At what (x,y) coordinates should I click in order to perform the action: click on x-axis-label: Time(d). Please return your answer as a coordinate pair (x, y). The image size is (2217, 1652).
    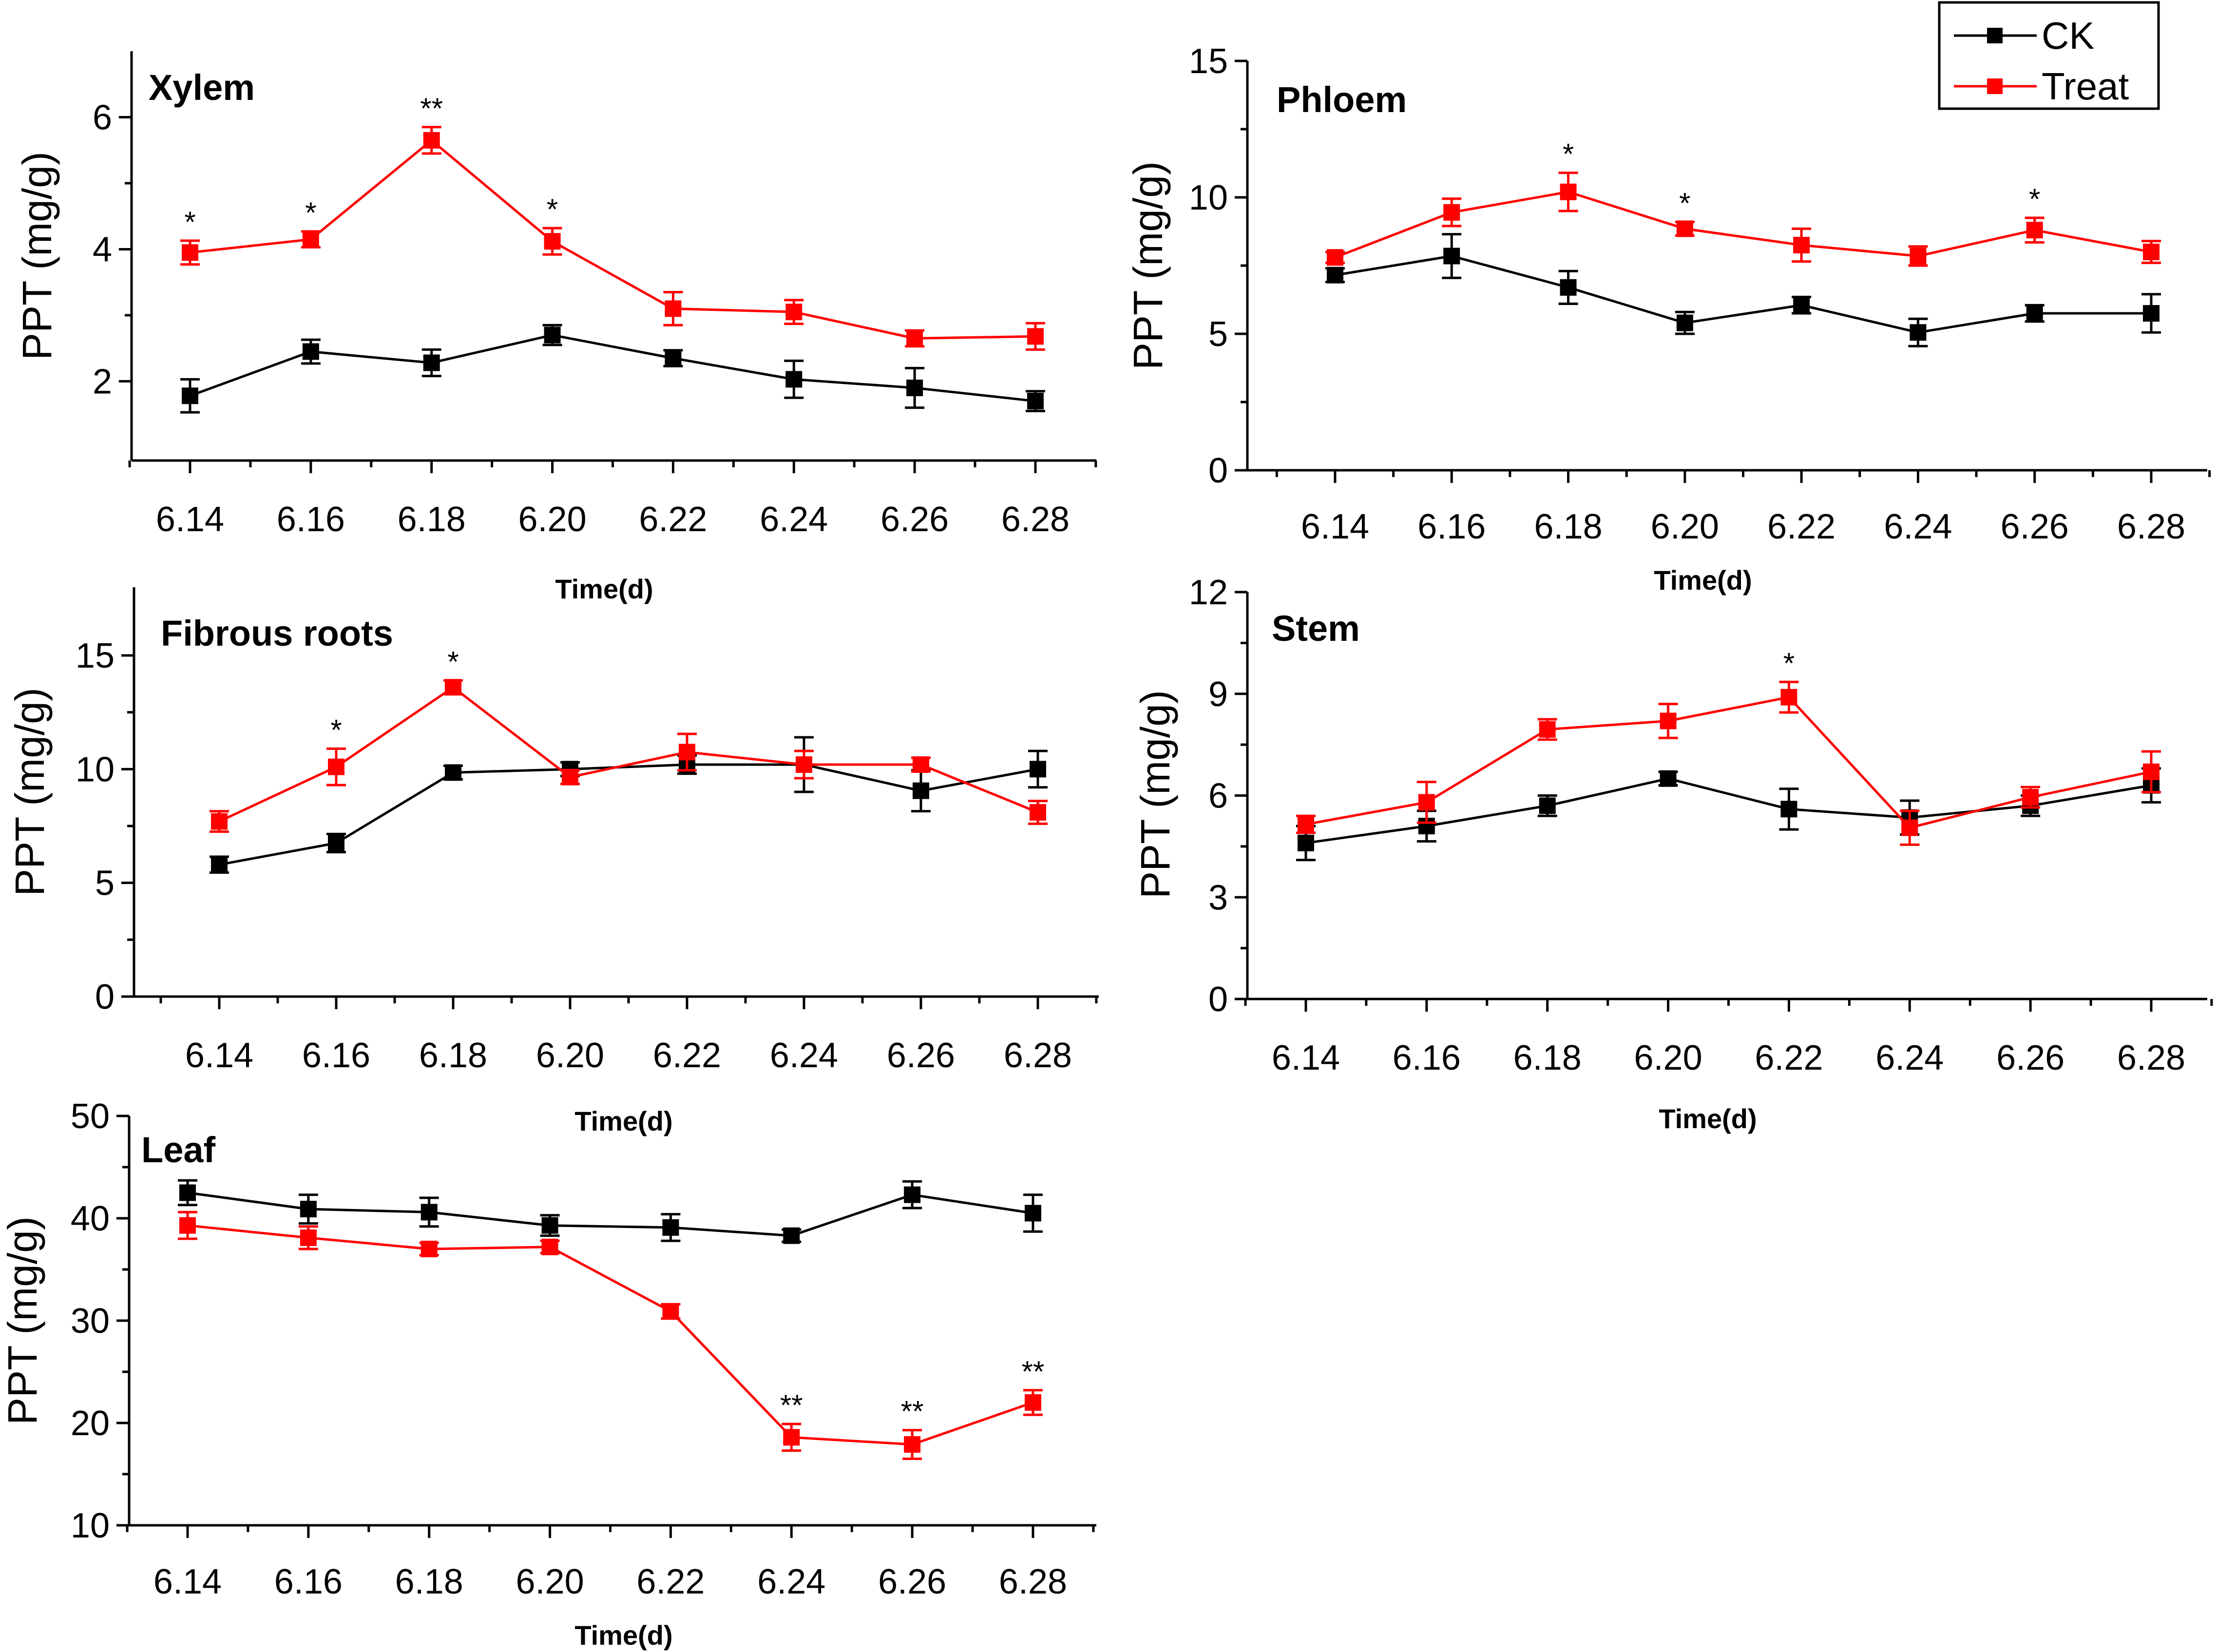
    Looking at the image, I should click on (623, 1636).